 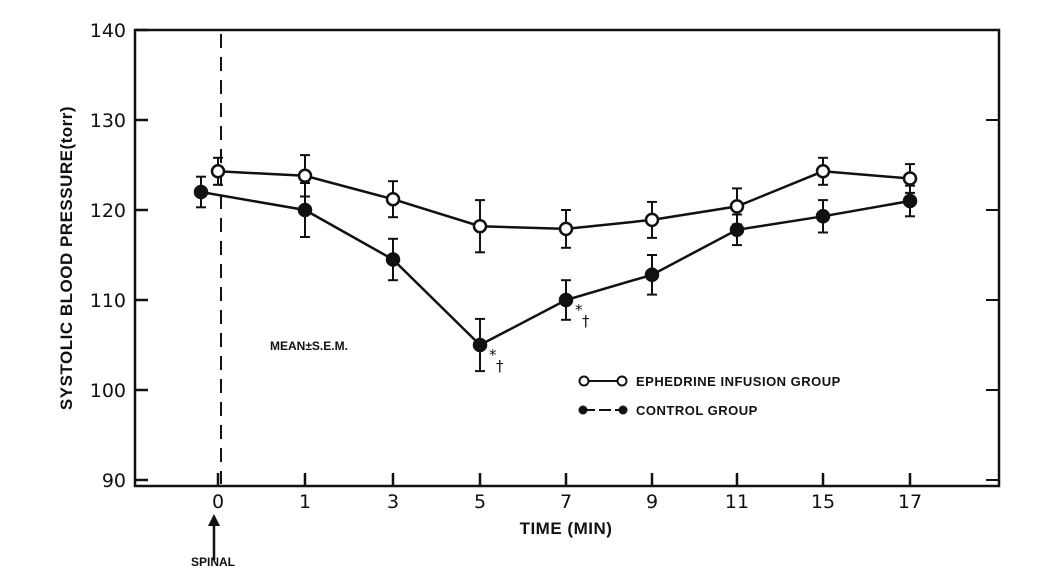 What do you see at coordinates (66, 258) in the screenshot?
I see `y-axis-title: SYSTOLIC BLOOD PRESSURE(torr)` at bounding box center [66, 258].